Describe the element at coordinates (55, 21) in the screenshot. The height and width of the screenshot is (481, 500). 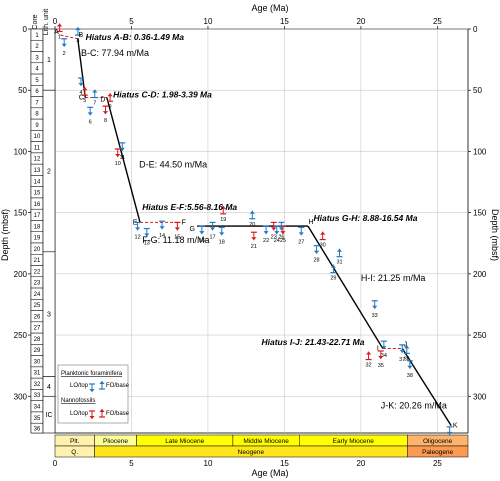
I see `x-tick-label-top: 0` at that location.